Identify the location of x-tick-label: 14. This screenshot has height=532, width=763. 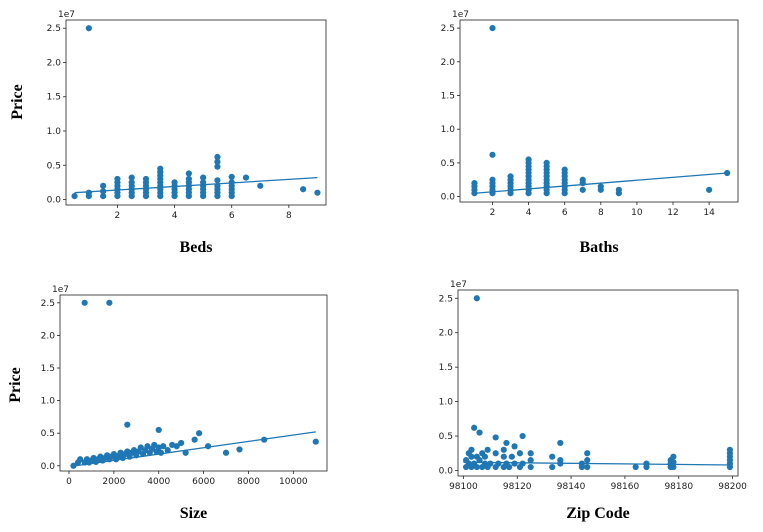
(709, 213).